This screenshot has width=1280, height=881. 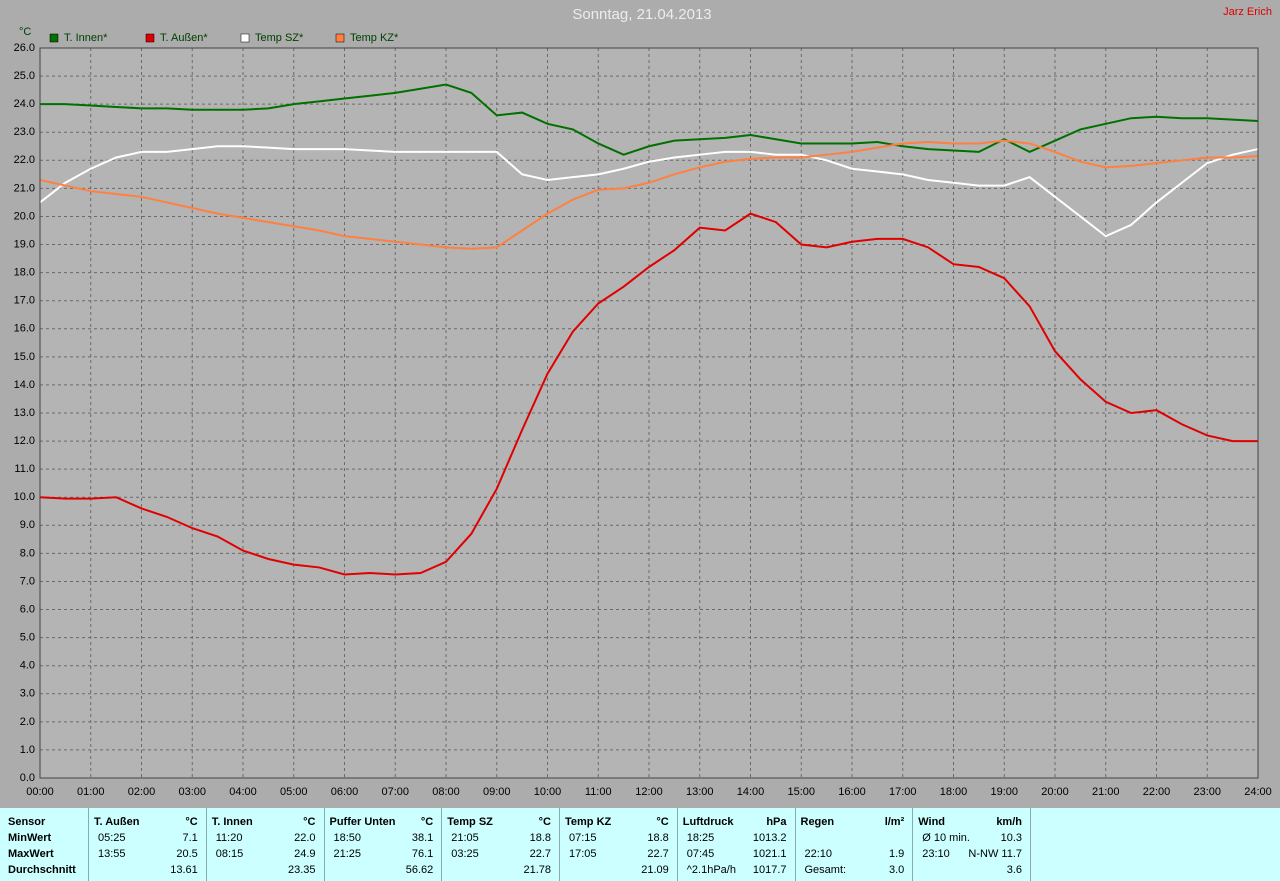 What do you see at coordinates (24, 329) in the screenshot?
I see `y-tick-label: 16.0` at bounding box center [24, 329].